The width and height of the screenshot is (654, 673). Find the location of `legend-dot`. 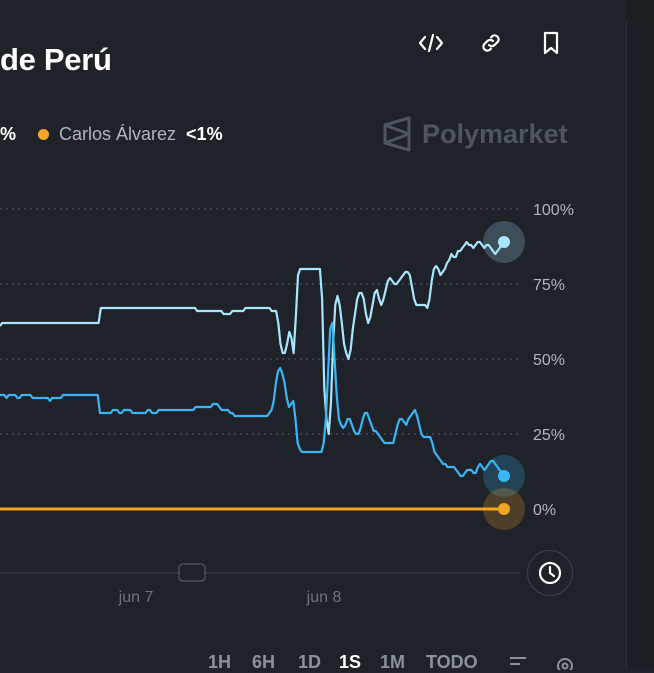

legend-dot is located at coordinates (43, 134).